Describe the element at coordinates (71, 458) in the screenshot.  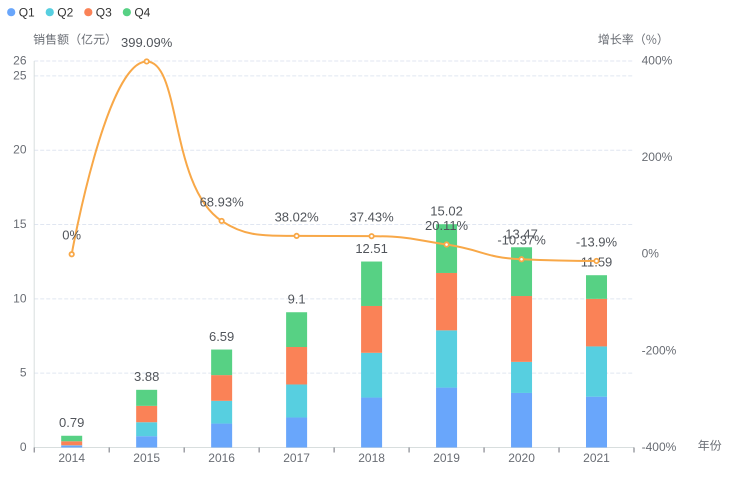
I see `svg-text: 2014` at that location.